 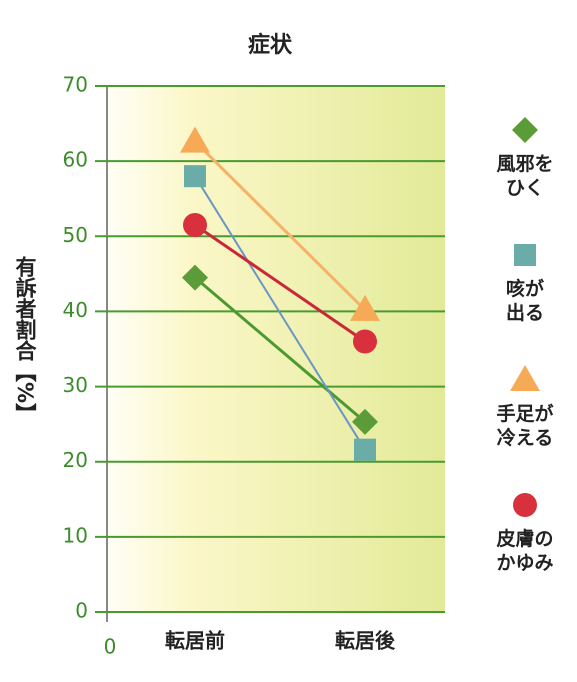 What do you see at coordinates (75, 460) in the screenshot?
I see `y-tick-label: 20` at bounding box center [75, 460].